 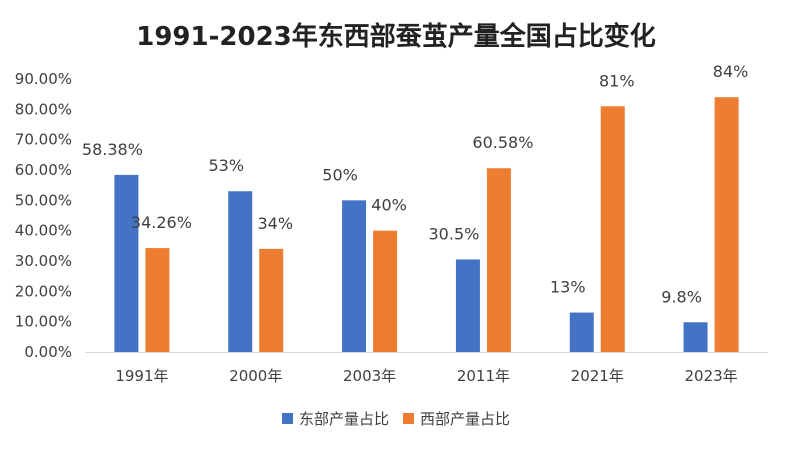 I want to click on y-tick-label: 10.00%, so click(x=43, y=322).